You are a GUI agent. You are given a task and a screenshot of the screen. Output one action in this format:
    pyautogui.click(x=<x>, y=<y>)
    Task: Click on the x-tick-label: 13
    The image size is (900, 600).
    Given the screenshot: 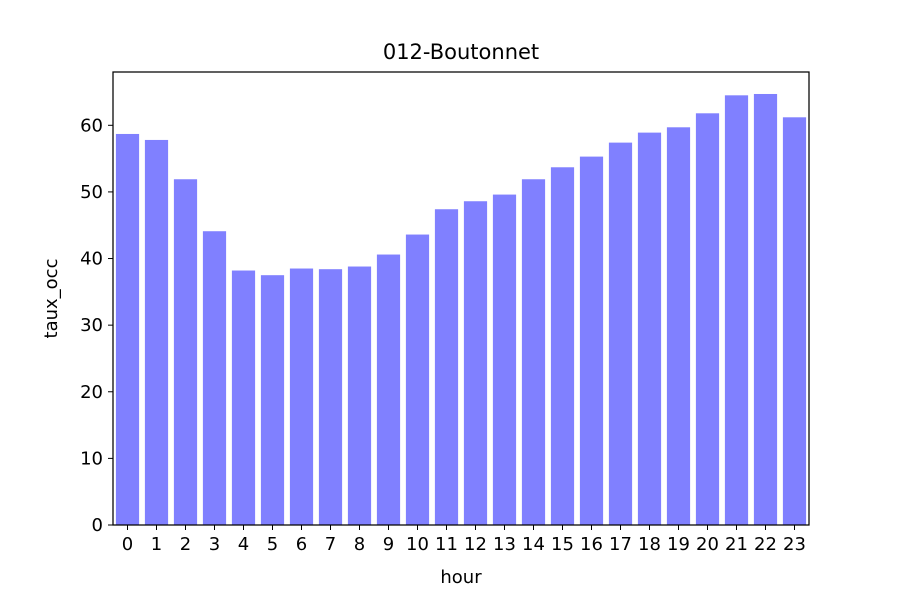 What is the action you would take?
    pyautogui.click(x=504, y=544)
    